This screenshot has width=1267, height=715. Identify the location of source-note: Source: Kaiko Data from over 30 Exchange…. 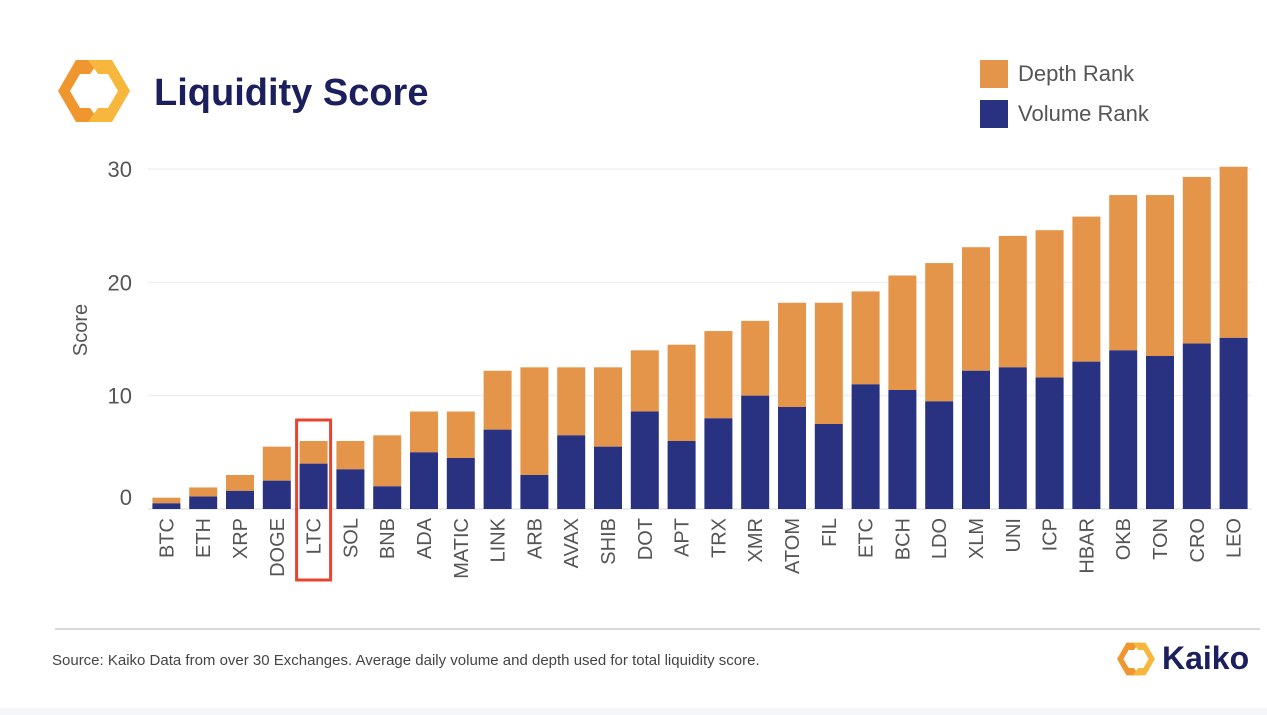
(406, 660).